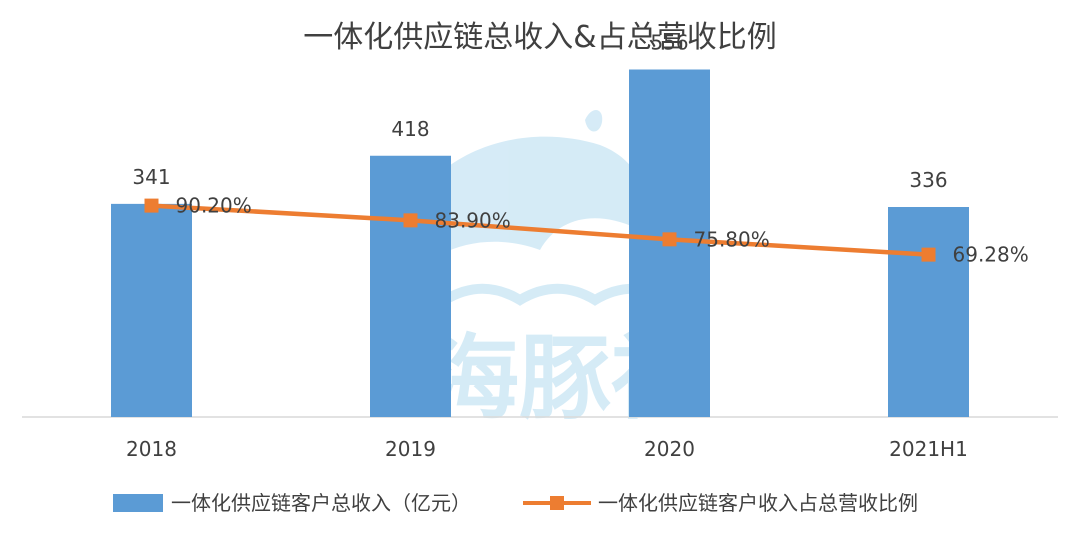 The image size is (1080, 541). I want to click on line-value-label: 69.28%, so click(991, 255).